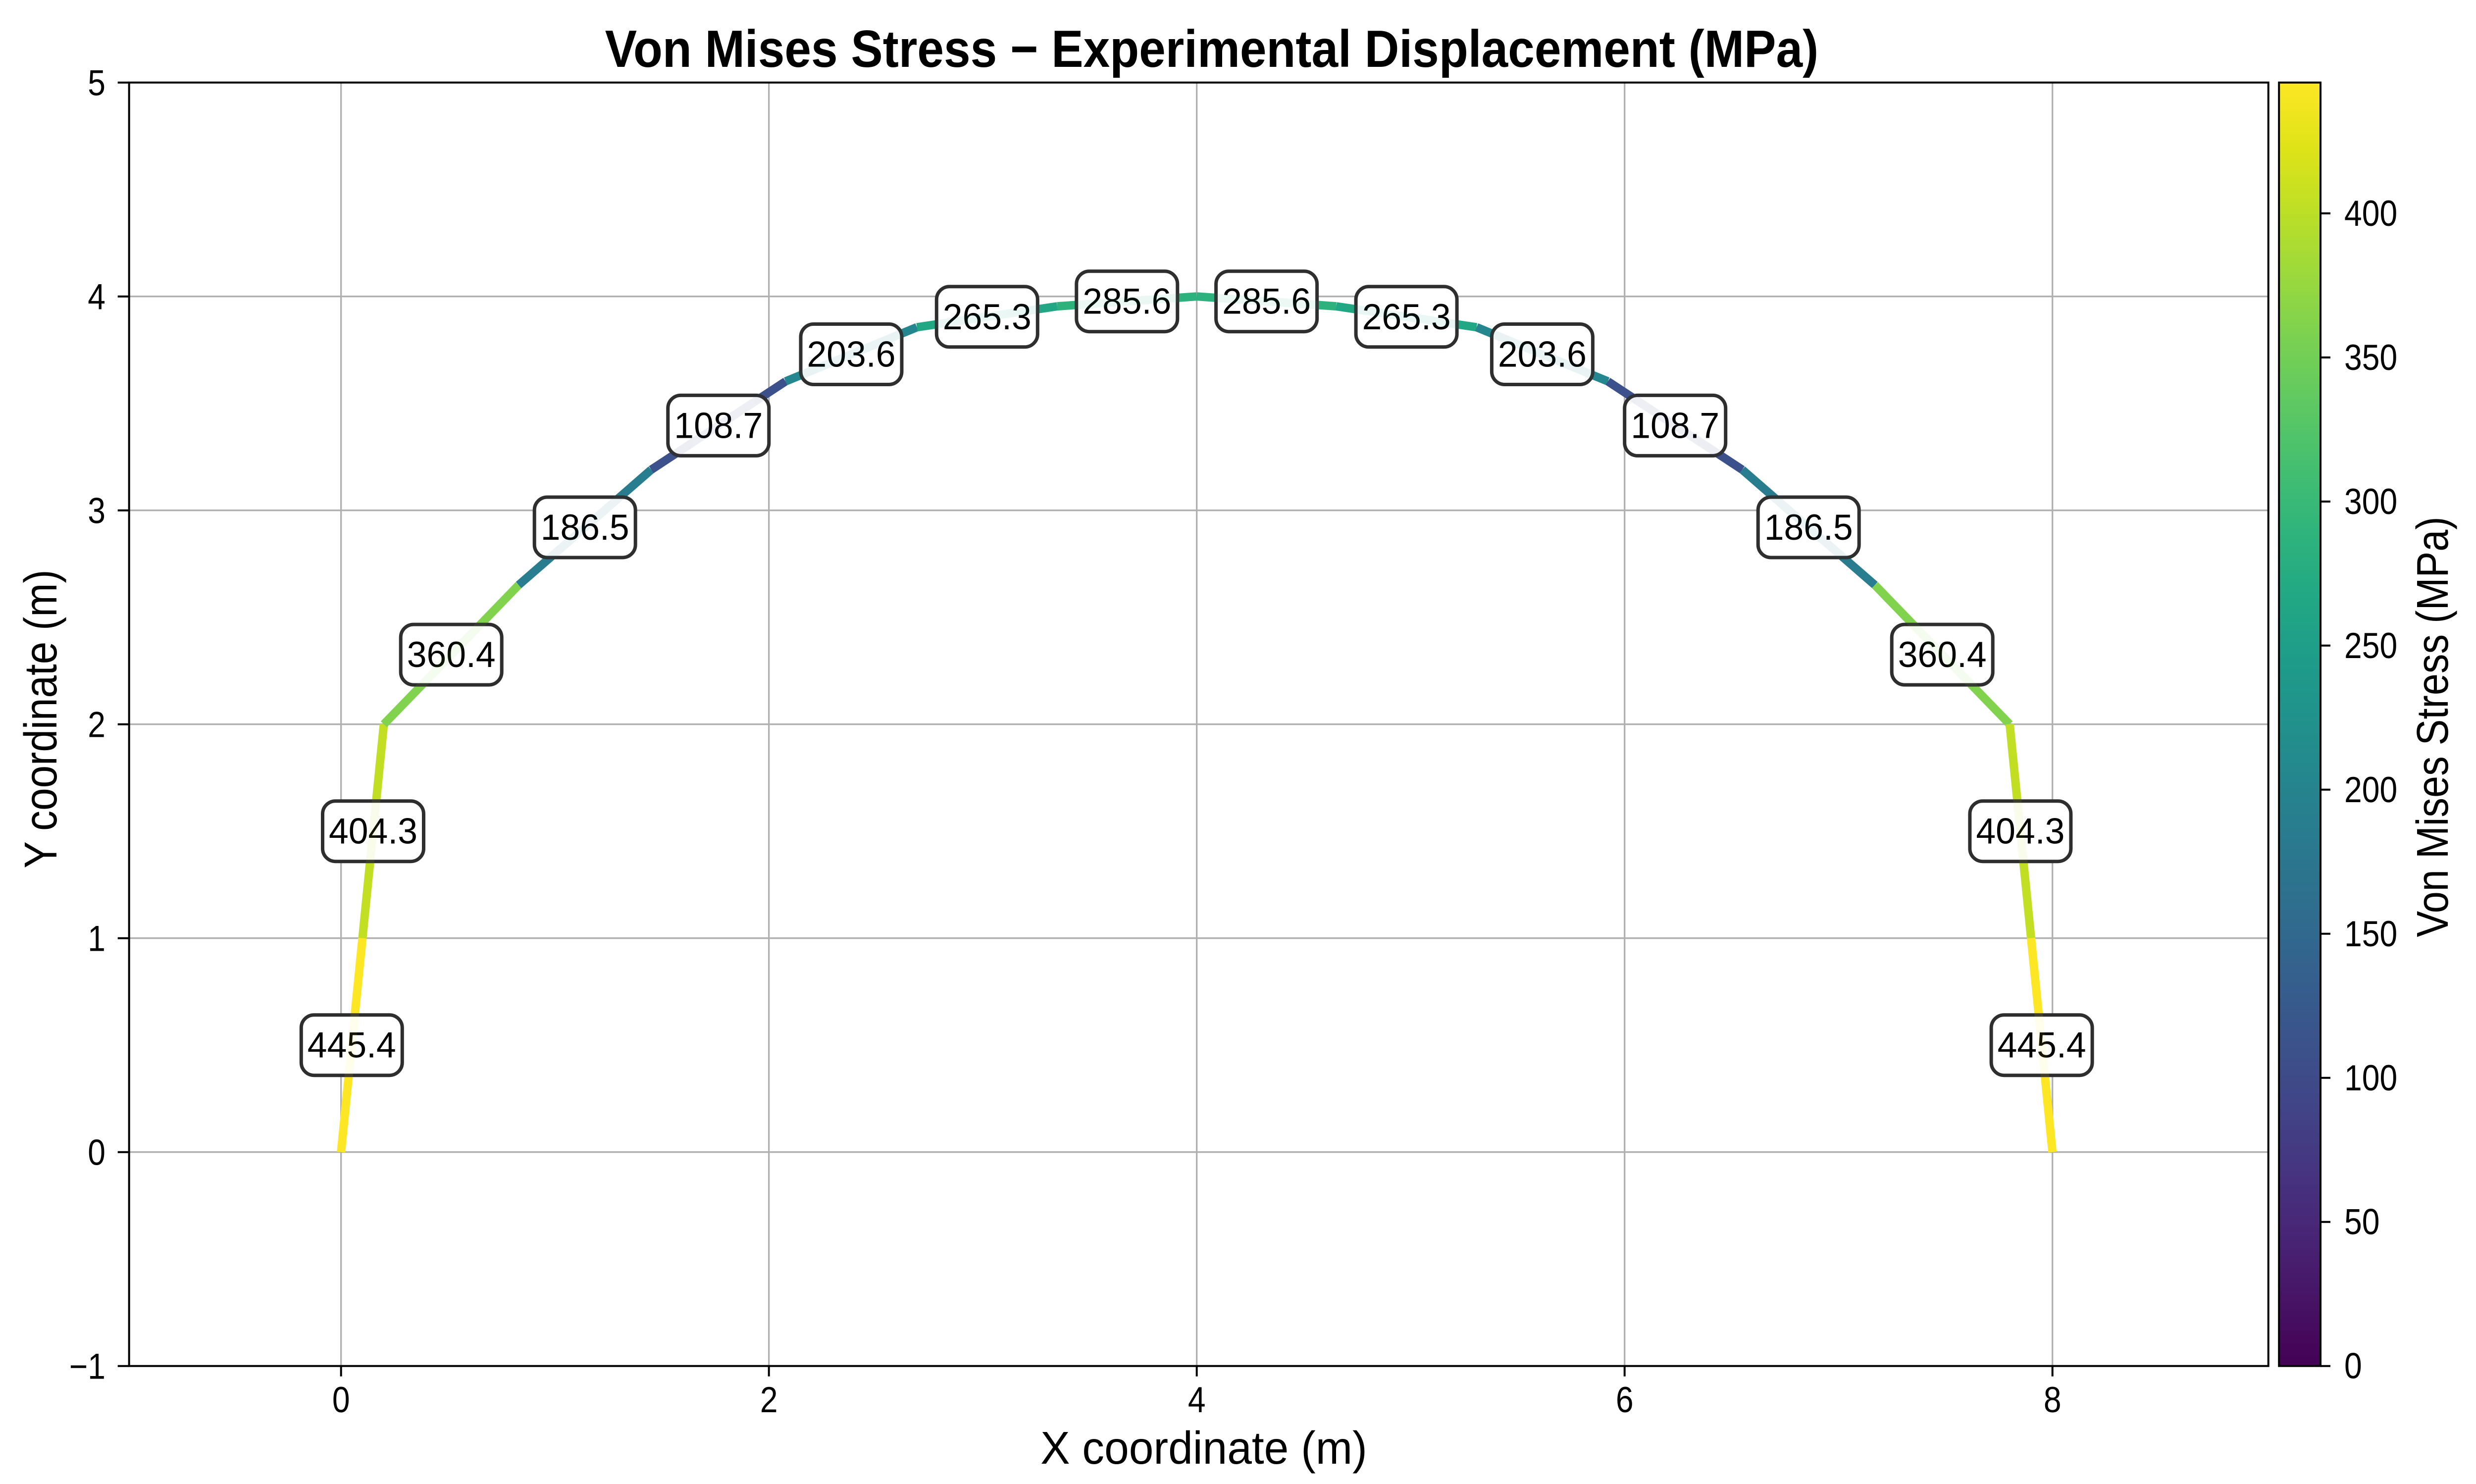 Image resolution: width=2476 pixels, height=1484 pixels. Describe the element at coordinates (2361, 1222) in the screenshot. I see `svg-text: 50` at that location.